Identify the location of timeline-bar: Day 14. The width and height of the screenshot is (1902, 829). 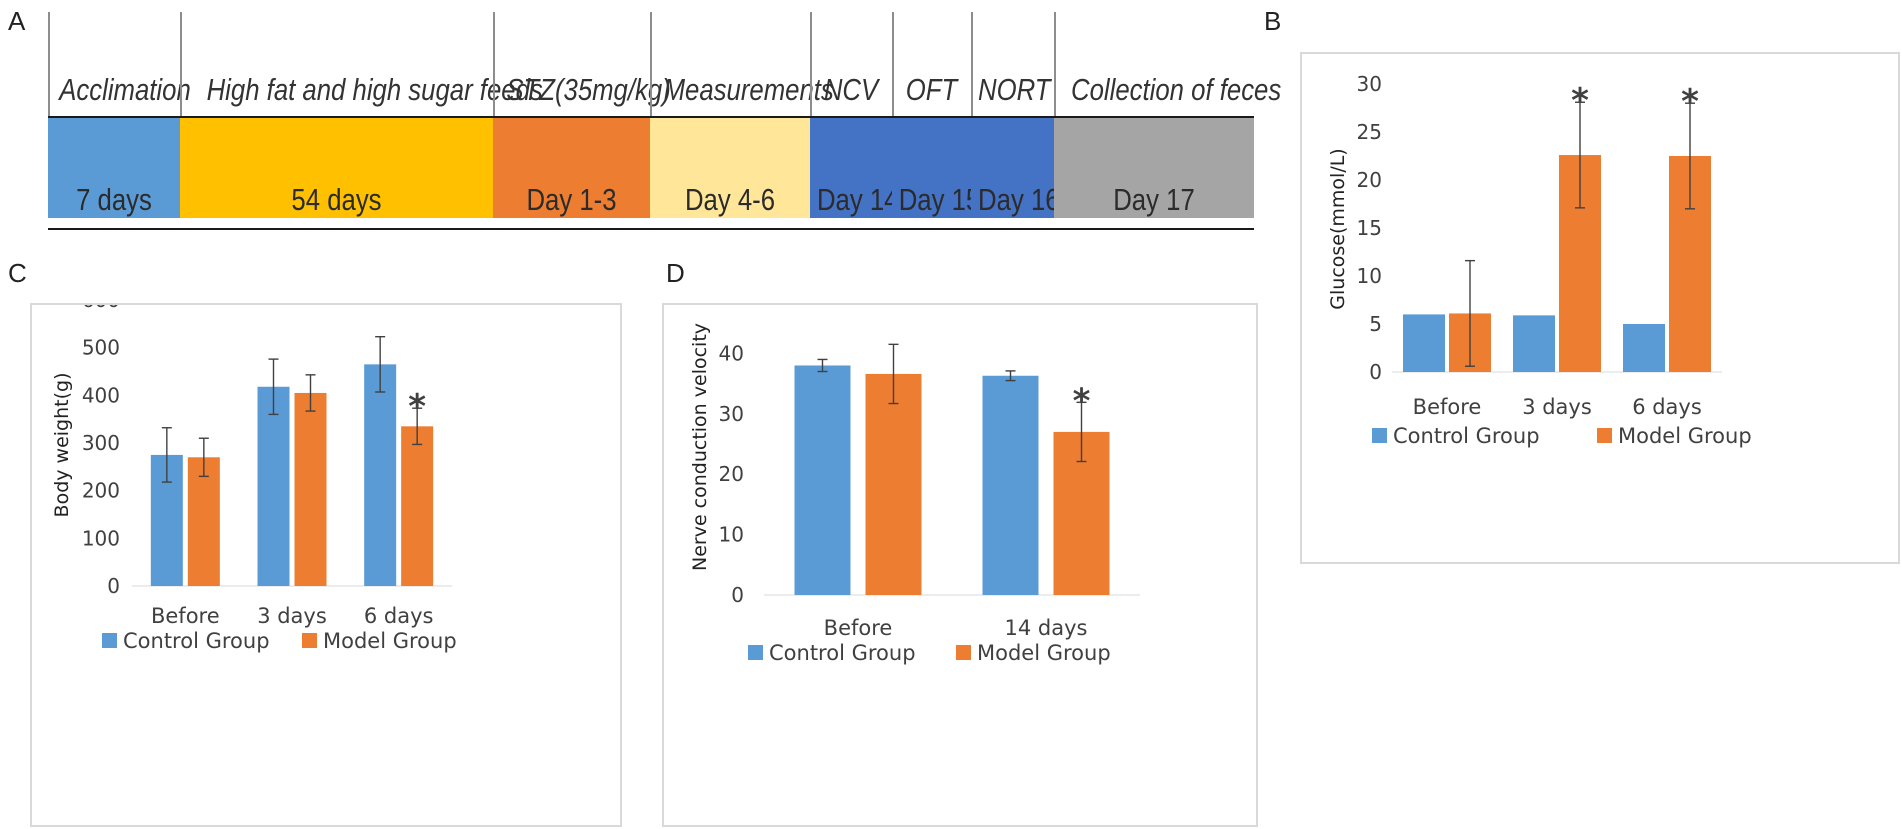
(854, 167).